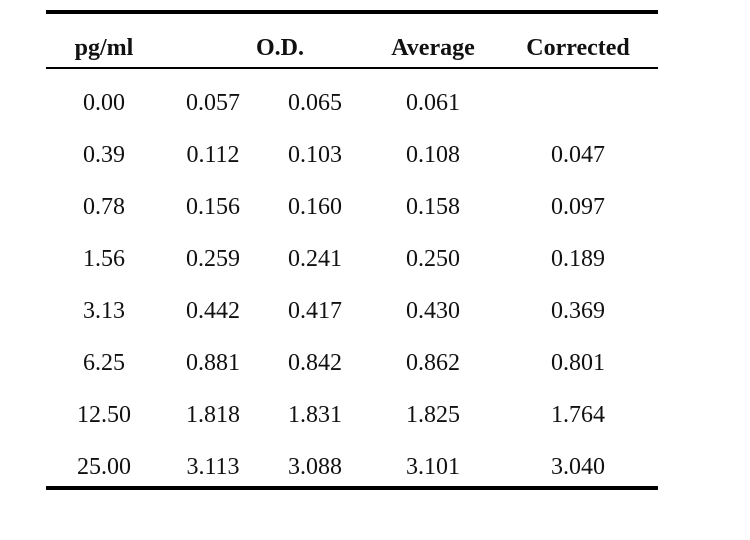 This screenshot has height=540, width=750. I want to click on cell-od-2: 1.831, so click(315, 415).